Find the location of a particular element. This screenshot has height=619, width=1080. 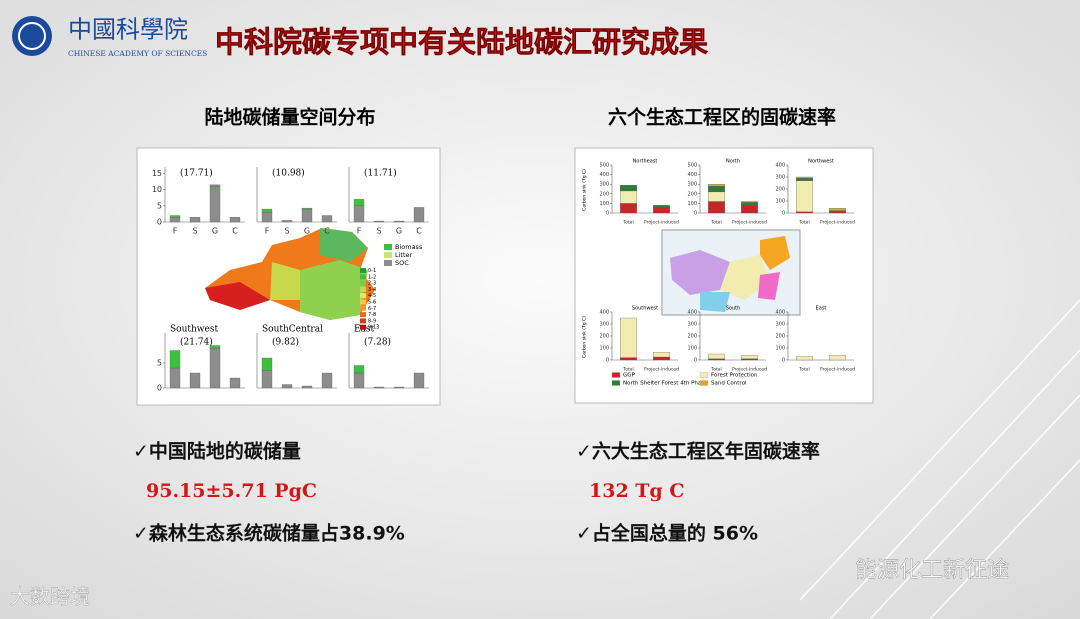

map-legend-label: 9-13 is located at coordinates (373, 328).